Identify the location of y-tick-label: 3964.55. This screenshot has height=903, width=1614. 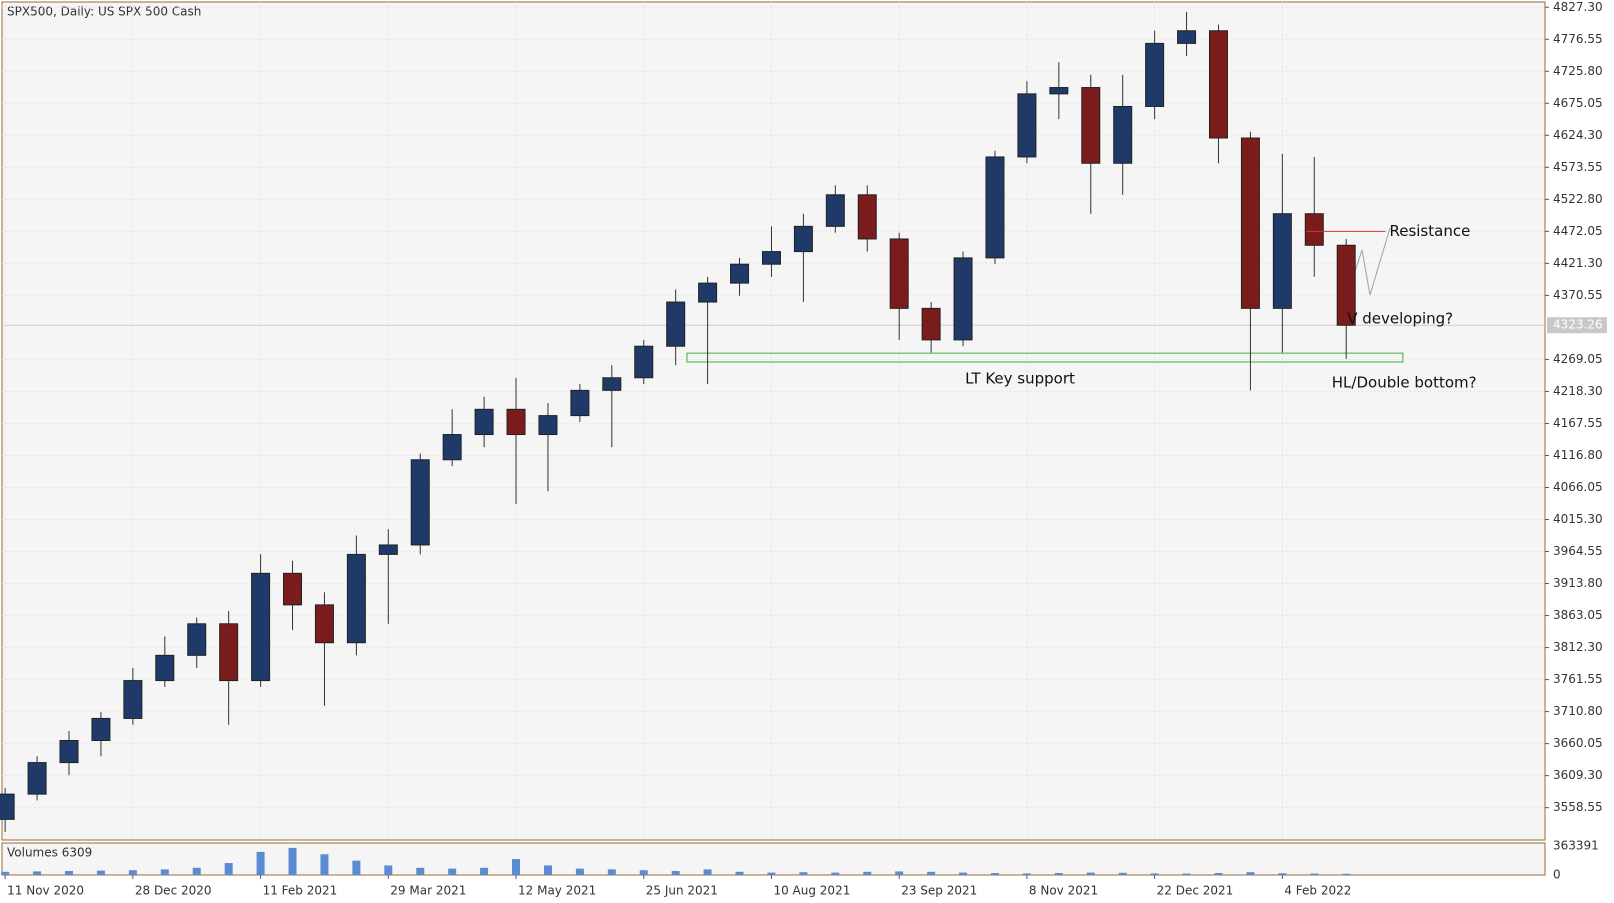
(1578, 551).